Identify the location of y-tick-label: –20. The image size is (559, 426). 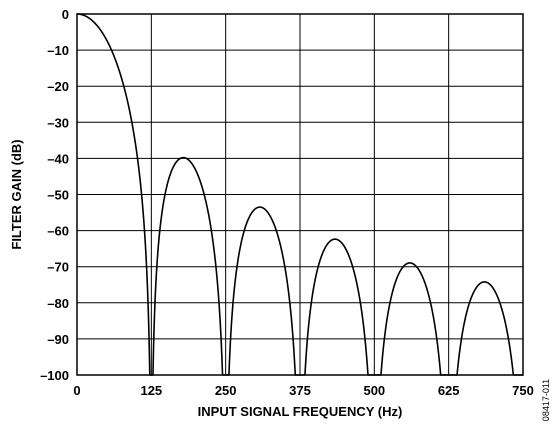
(58, 86).